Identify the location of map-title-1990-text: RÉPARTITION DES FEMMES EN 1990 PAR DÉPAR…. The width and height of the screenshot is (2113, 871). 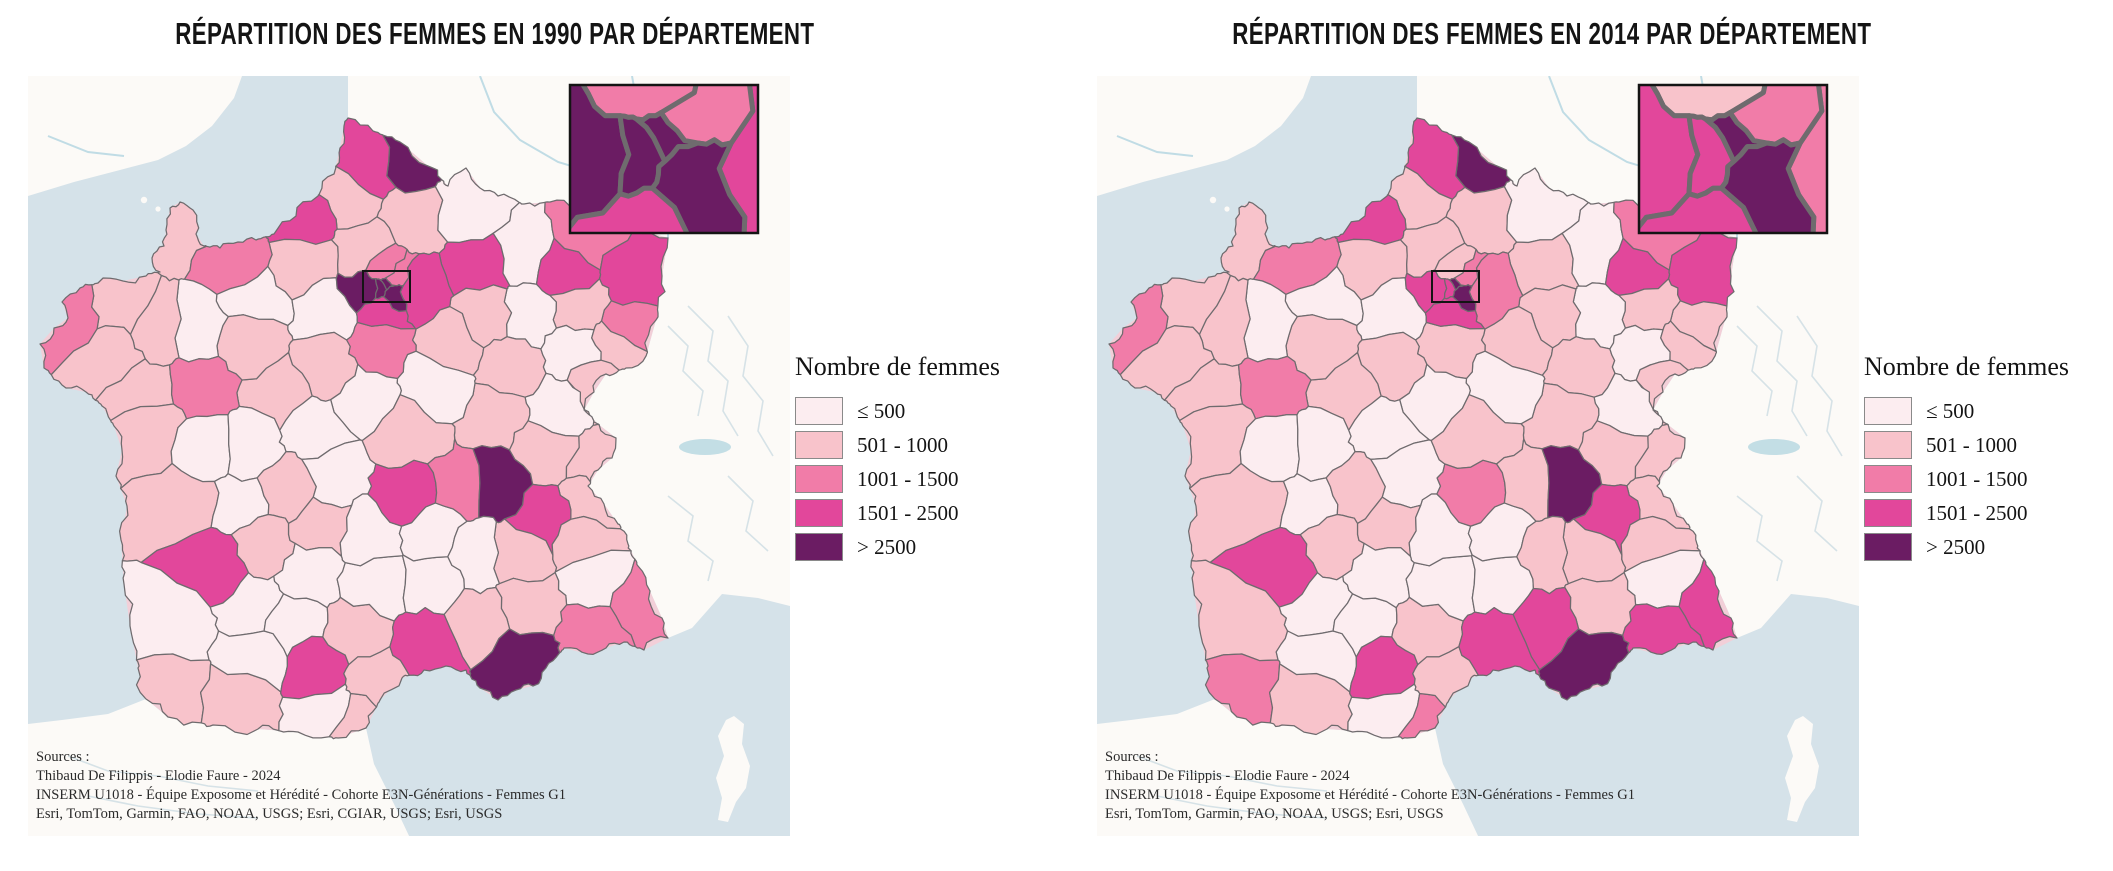
(495, 33).